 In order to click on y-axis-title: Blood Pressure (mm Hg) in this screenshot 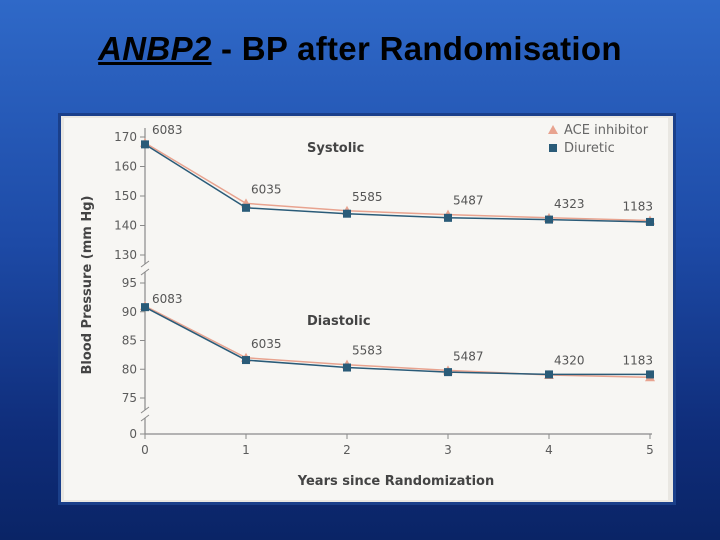, I will do `click(87, 285)`.